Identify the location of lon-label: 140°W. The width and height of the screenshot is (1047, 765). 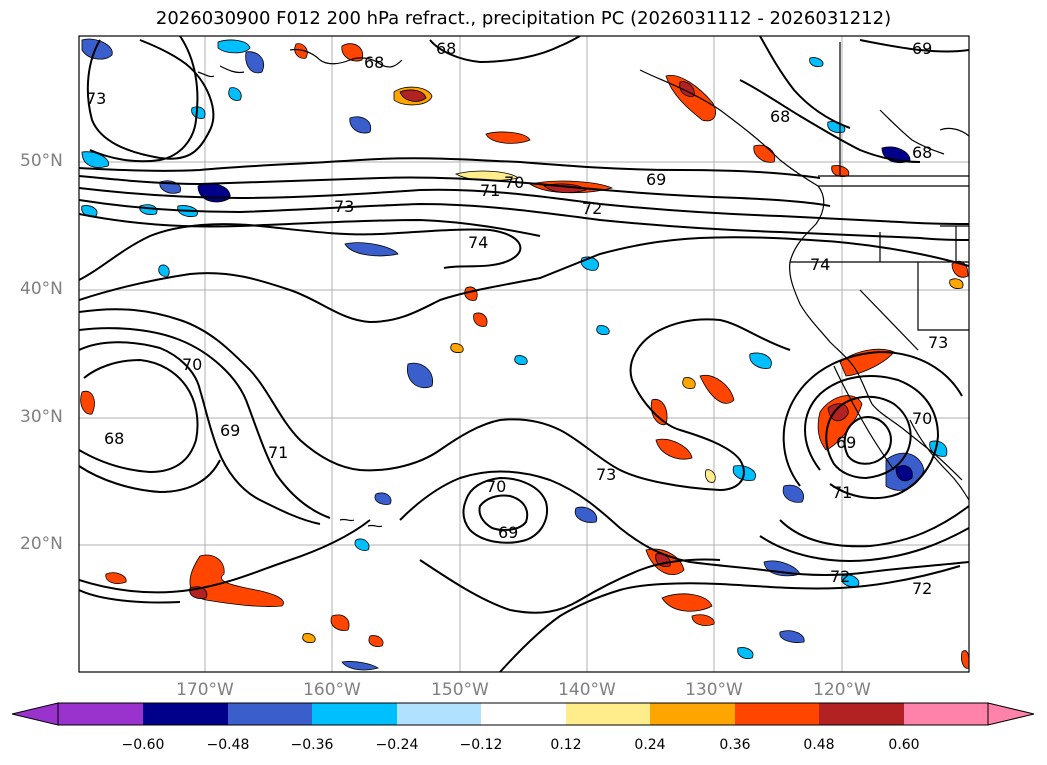
(587, 690).